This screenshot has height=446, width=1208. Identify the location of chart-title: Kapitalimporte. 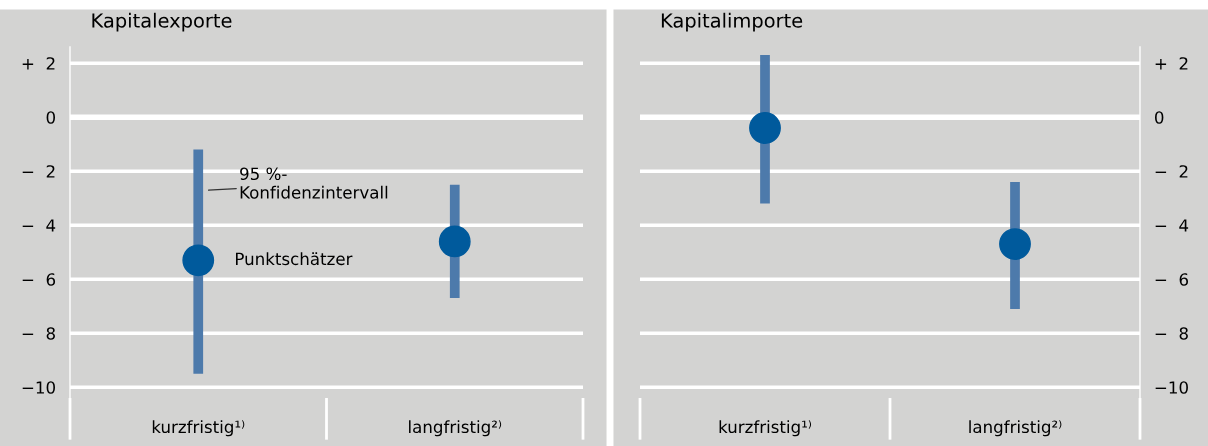
(732, 22).